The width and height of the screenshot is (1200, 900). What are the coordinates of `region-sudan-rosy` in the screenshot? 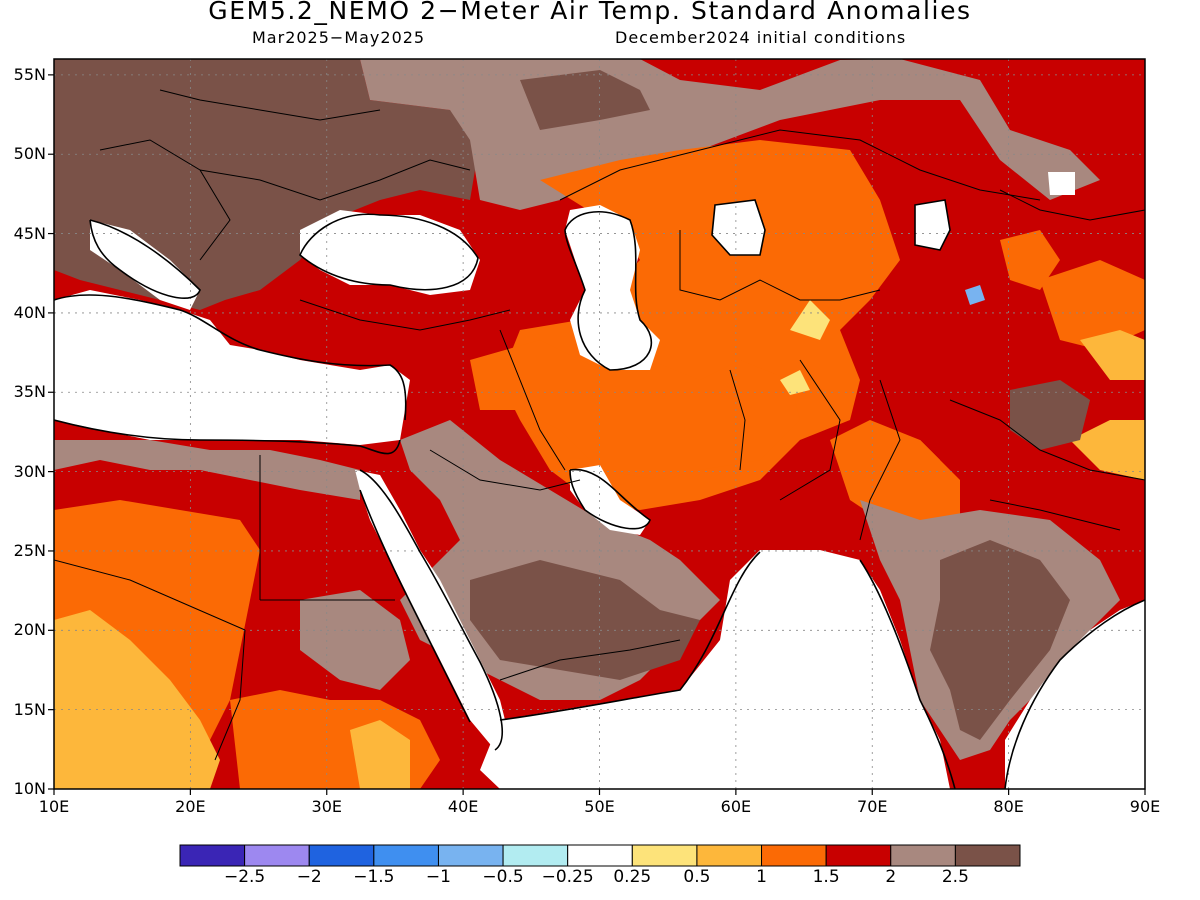 It's located at (355, 640).